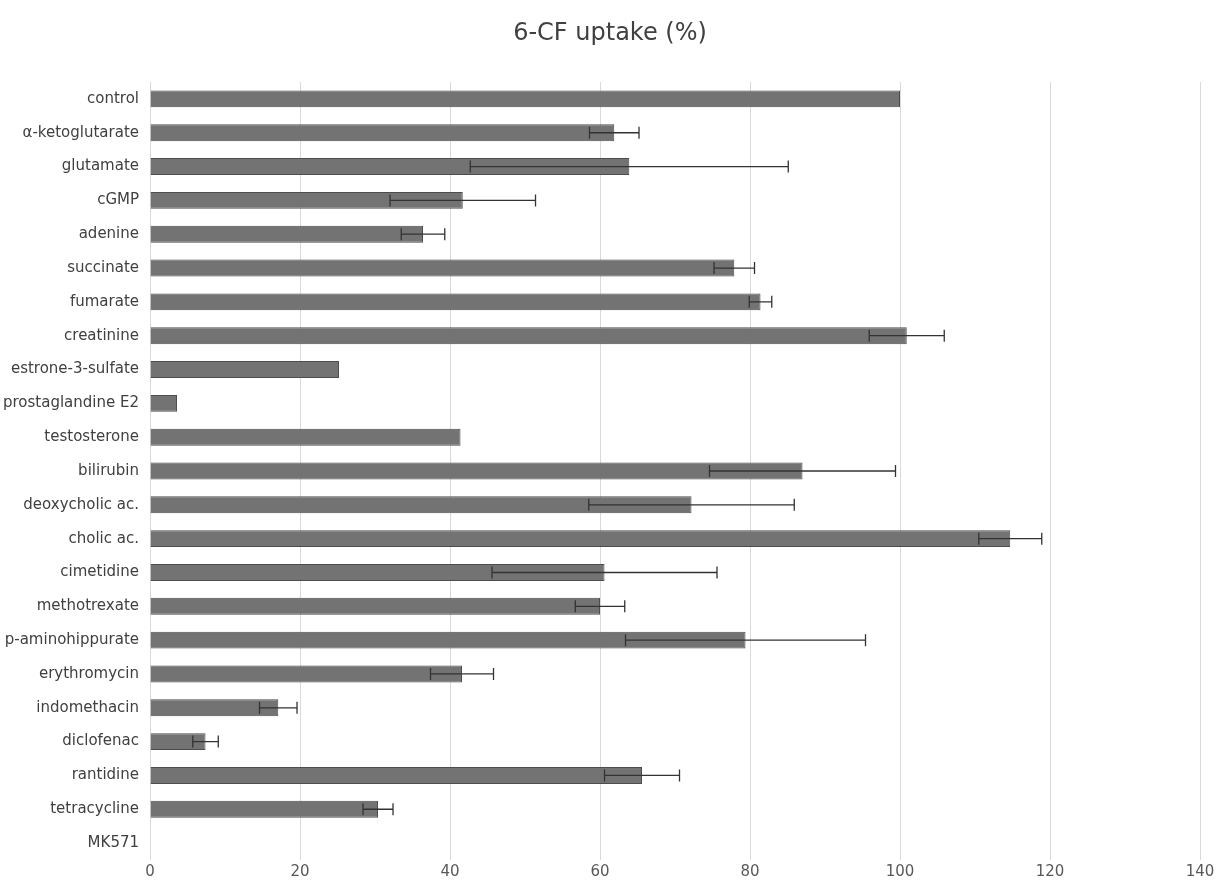 This screenshot has width=1220, height=890. I want to click on x-tick-label: 120, so click(1050, 870).